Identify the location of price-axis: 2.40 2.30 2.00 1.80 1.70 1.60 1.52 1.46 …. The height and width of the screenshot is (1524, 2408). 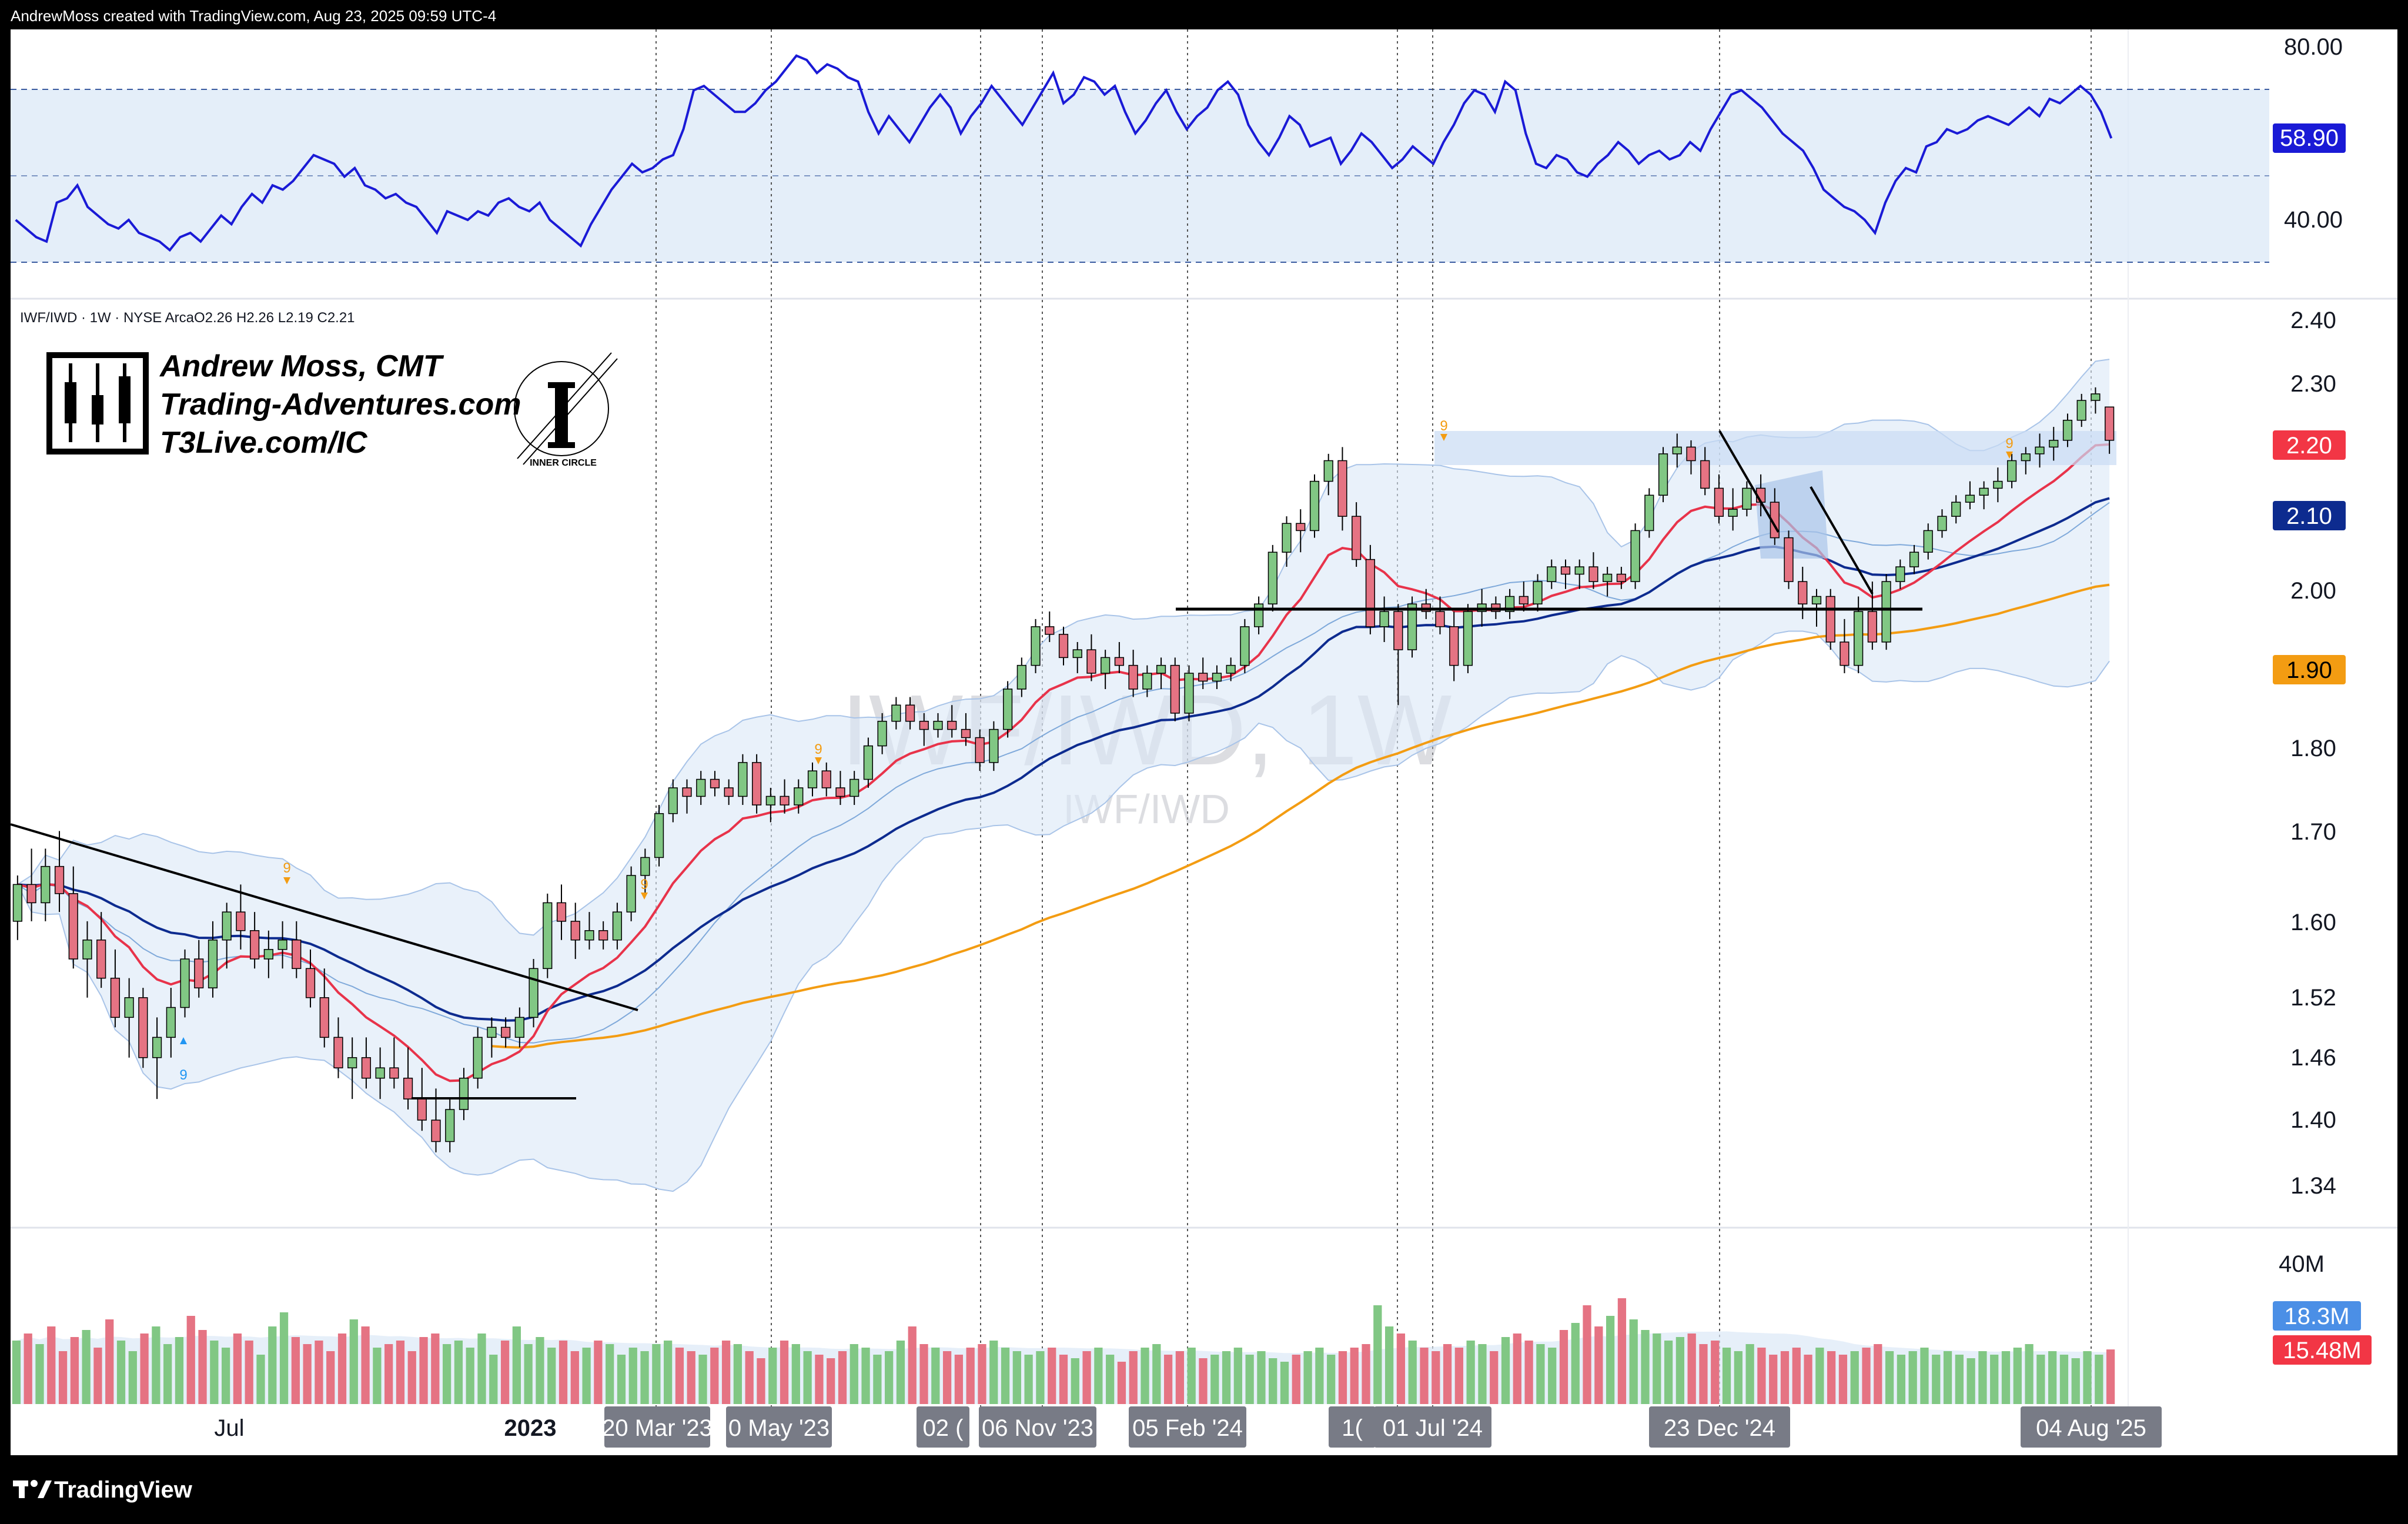
(2309, 753).